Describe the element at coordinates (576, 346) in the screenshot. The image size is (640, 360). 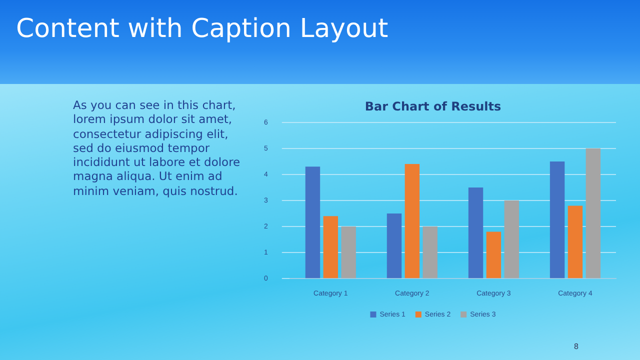
I see `text: 8` at that location.